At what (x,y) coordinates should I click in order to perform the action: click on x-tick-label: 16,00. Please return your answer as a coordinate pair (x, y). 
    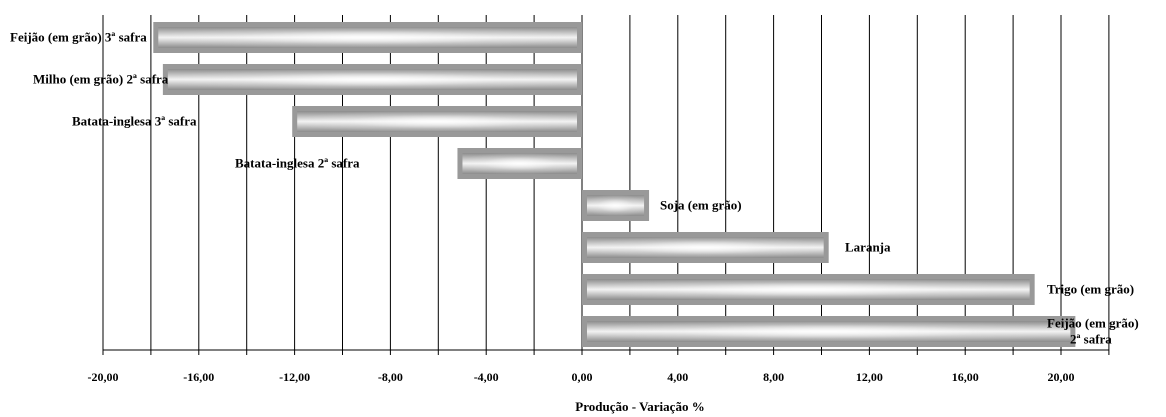
    Looking at the image, I should click on (965, 377).